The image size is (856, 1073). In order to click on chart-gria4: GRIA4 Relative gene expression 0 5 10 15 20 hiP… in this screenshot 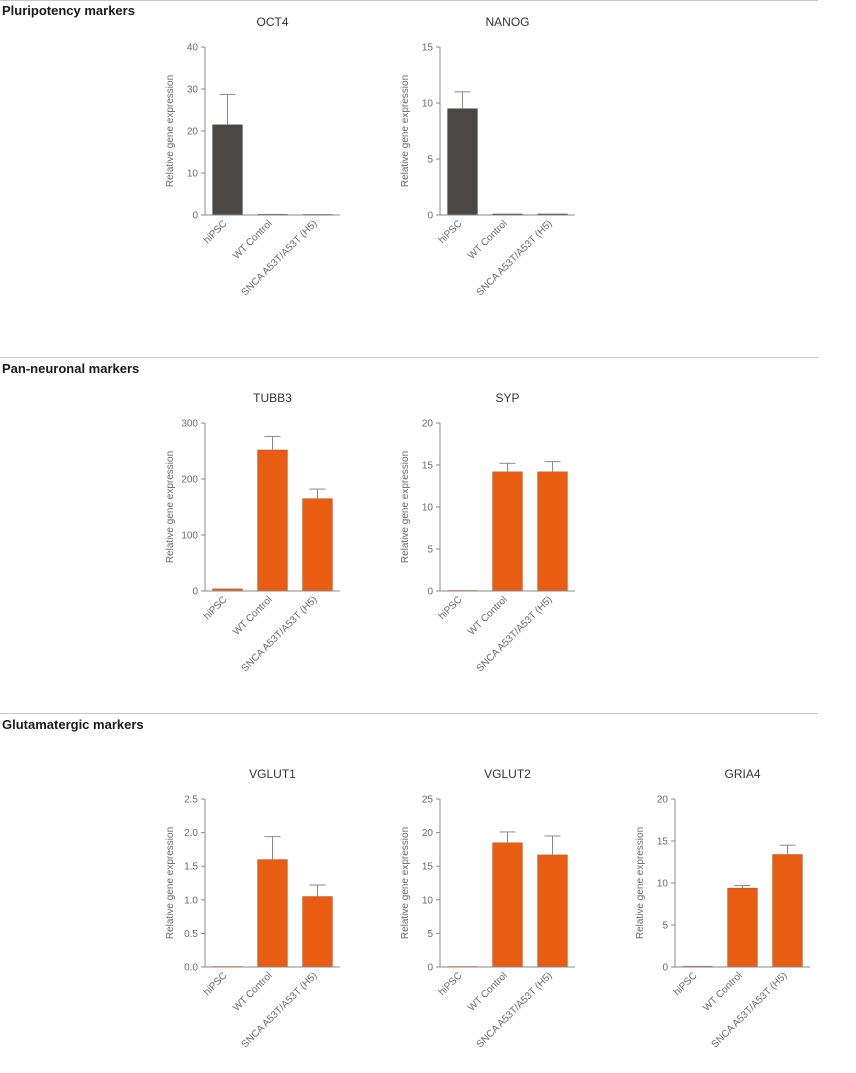, I will do `click(722, 908)`.